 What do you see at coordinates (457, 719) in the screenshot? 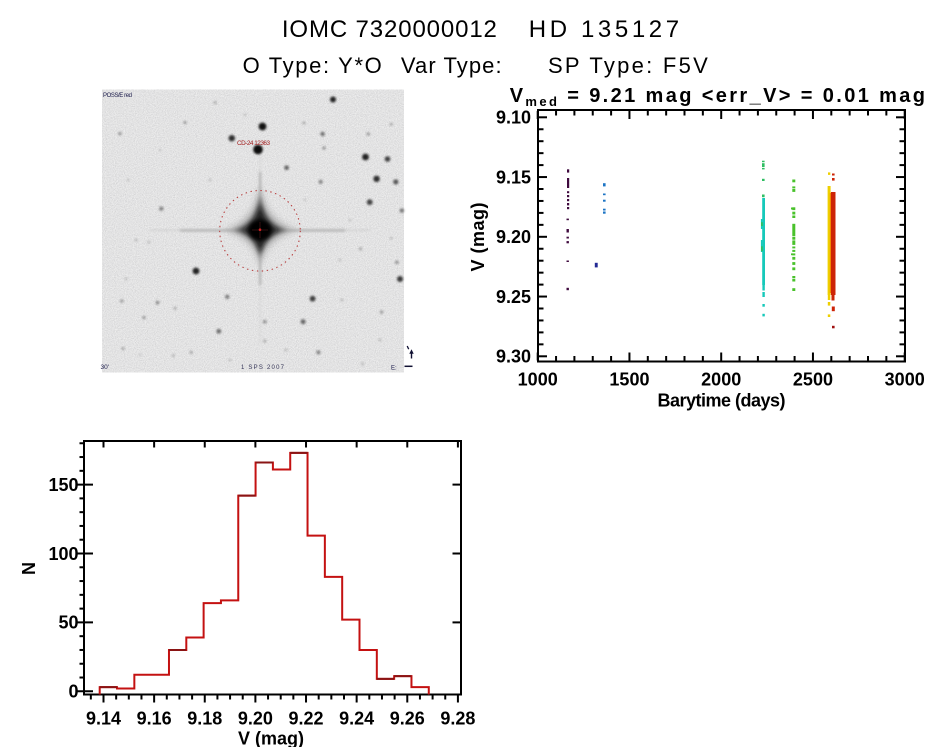
I see `svg-text: 9.28` at bounding box center [457, 719].